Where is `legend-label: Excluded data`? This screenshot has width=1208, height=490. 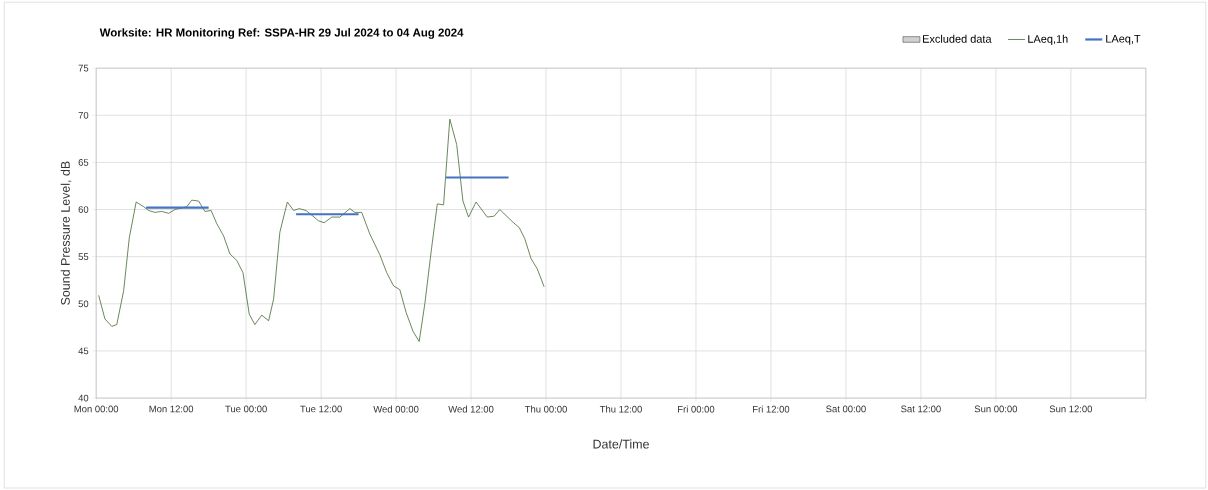
legend-label: Excluded data is located at coordinates (957, 38).